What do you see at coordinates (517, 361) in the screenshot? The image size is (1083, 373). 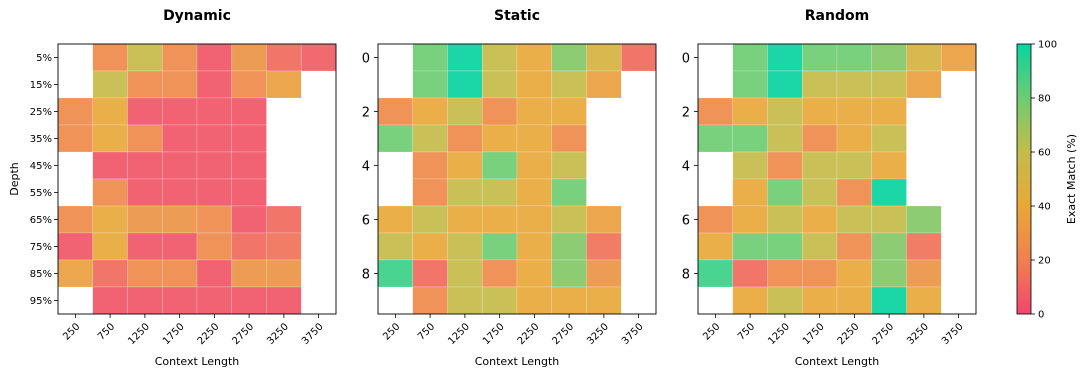 I see `x-axis-label-1: Context Length` at bounding box center [517, 361].